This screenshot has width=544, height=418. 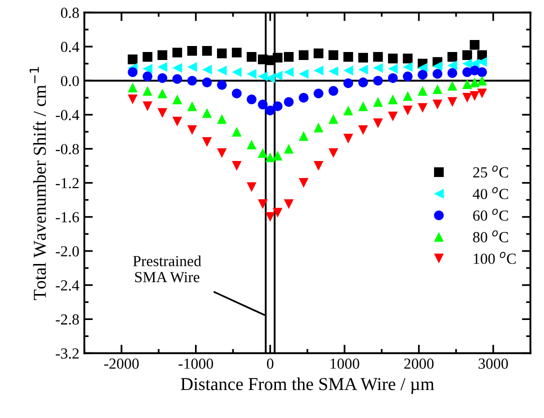 What do you see at coordinates (70, 47) in the screenshot?
I see `y-tick-label: 0.4` at bounding box center [70, 47].